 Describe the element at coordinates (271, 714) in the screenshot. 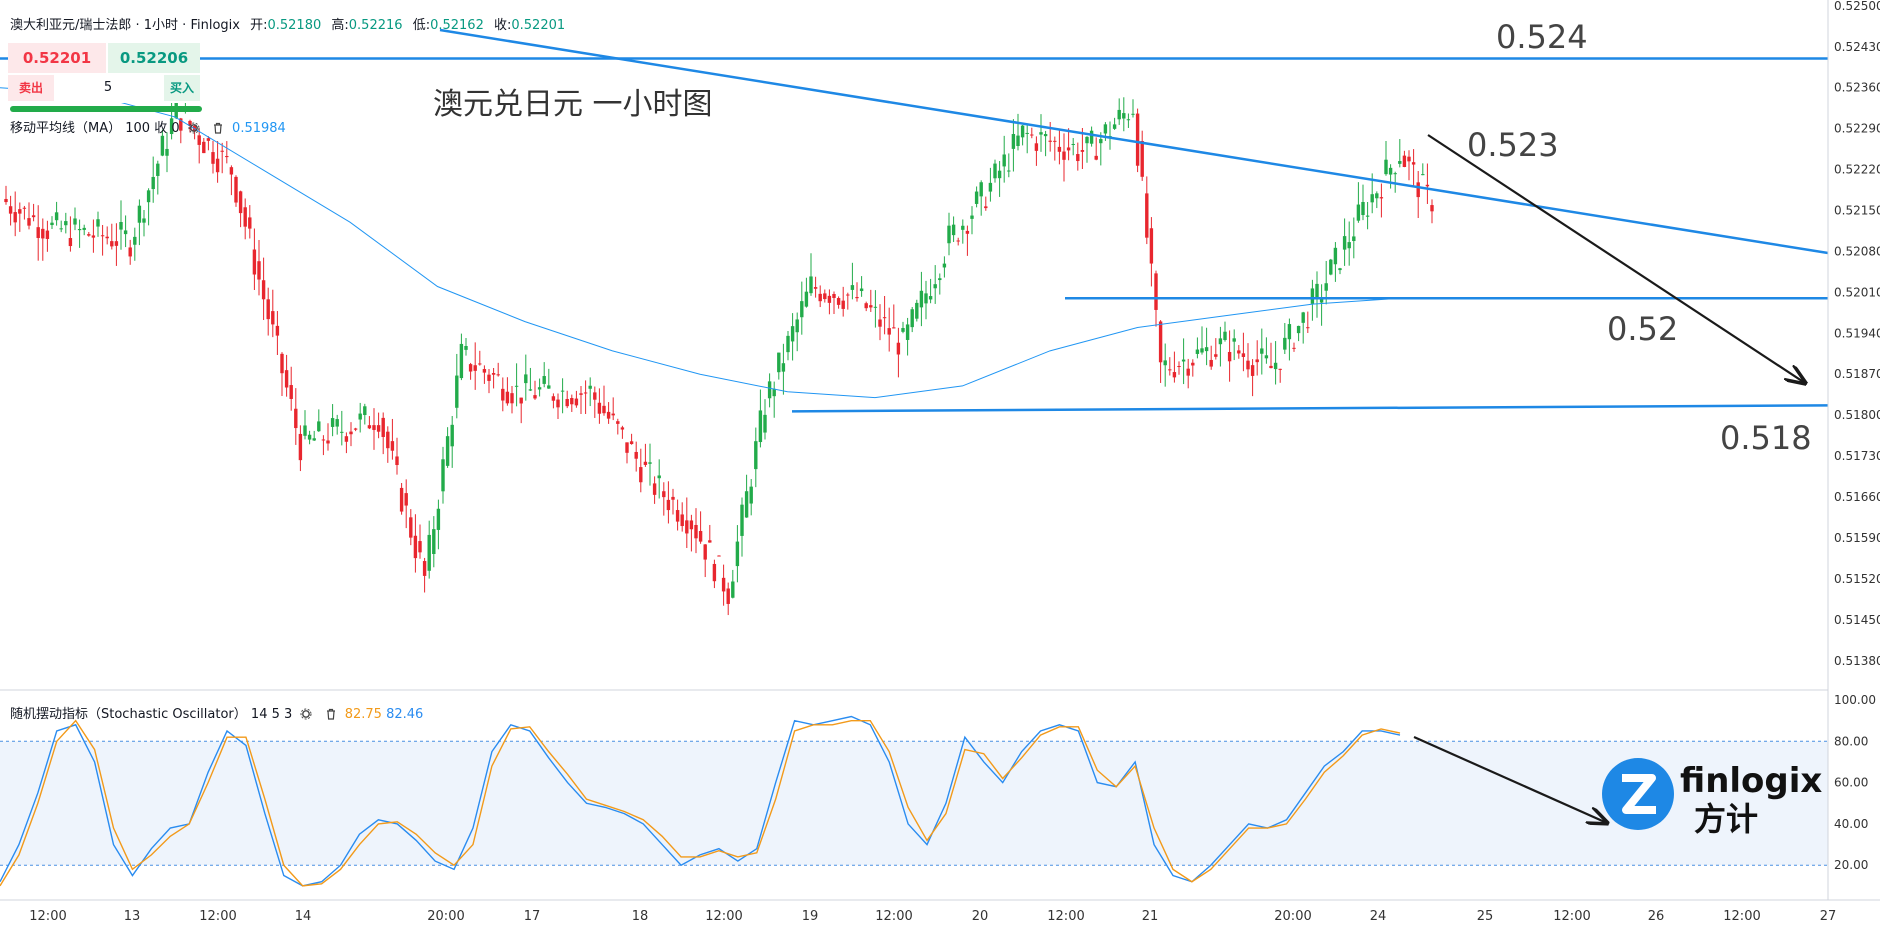

I see `stoch-params: 14 5 3` at that location.